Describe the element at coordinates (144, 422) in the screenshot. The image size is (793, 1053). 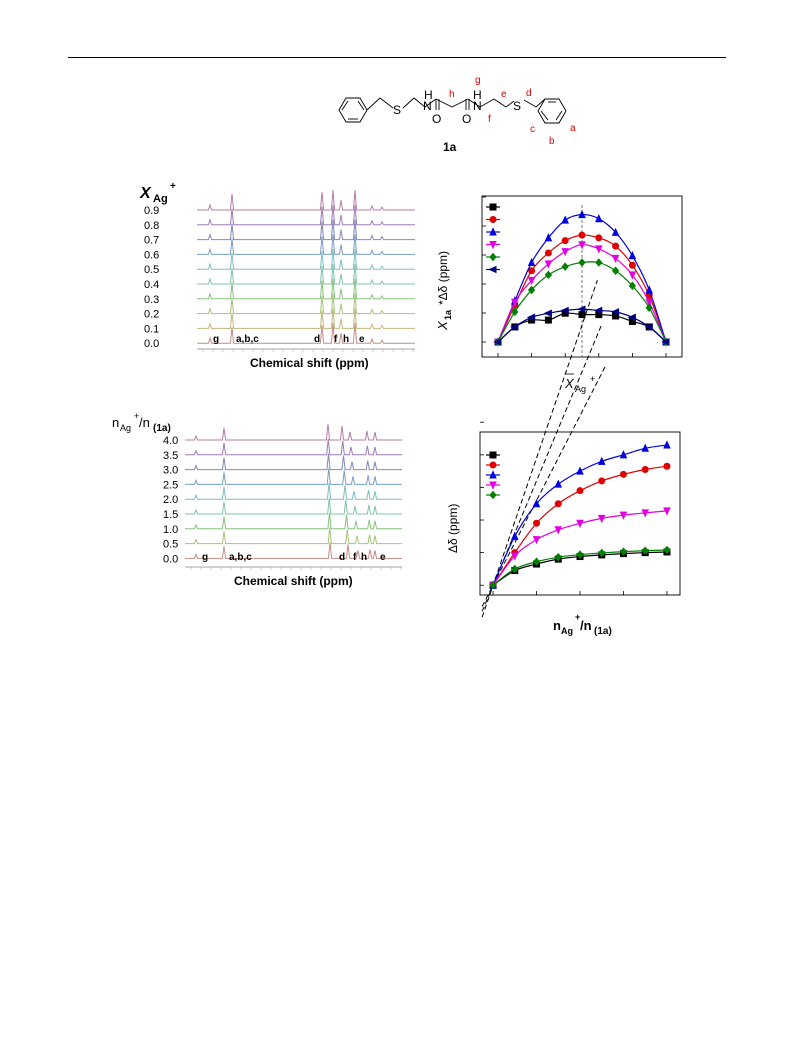
I see `panel-c-ylabel-n2: /n` at that location.